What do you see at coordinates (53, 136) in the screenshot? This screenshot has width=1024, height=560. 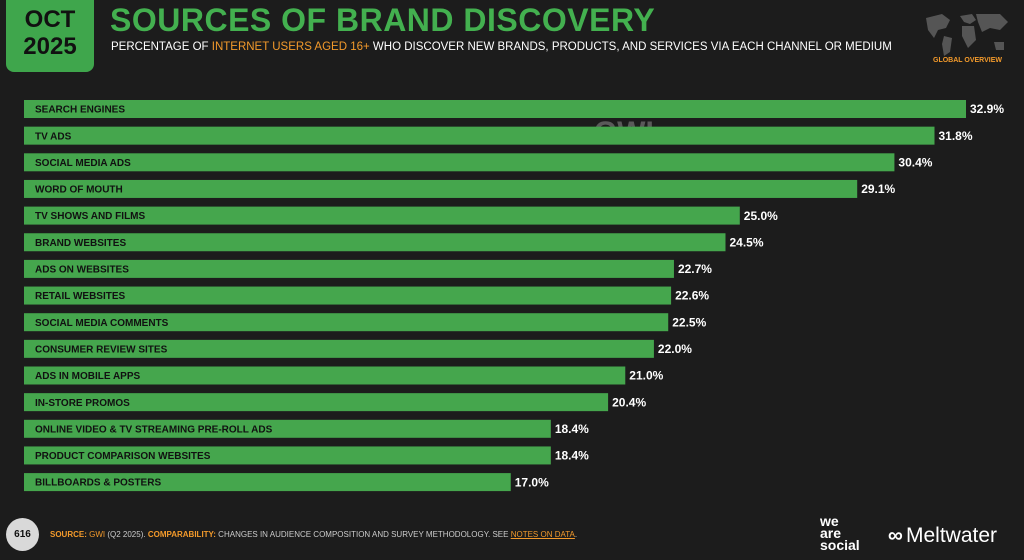 I see `category-label: TV ADS` at bounding box center [53, 136].